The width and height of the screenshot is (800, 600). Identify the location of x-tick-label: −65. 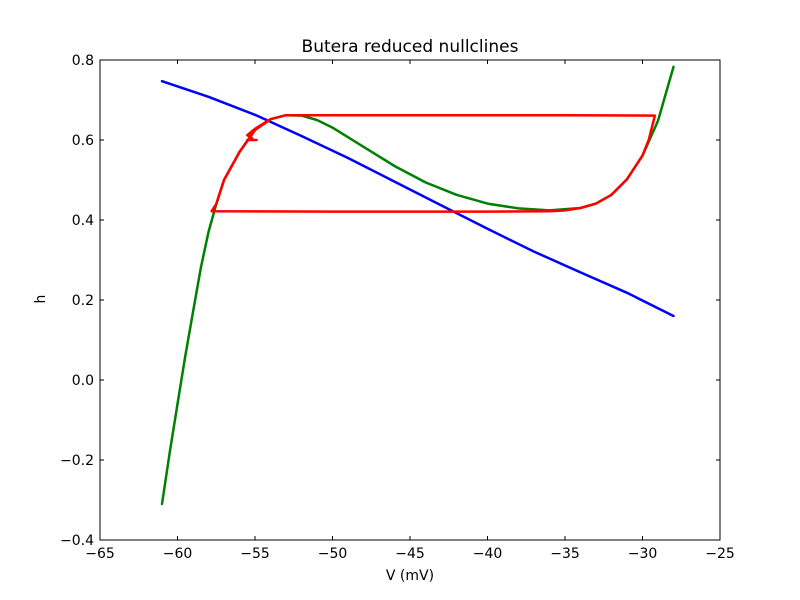
(100, 554).